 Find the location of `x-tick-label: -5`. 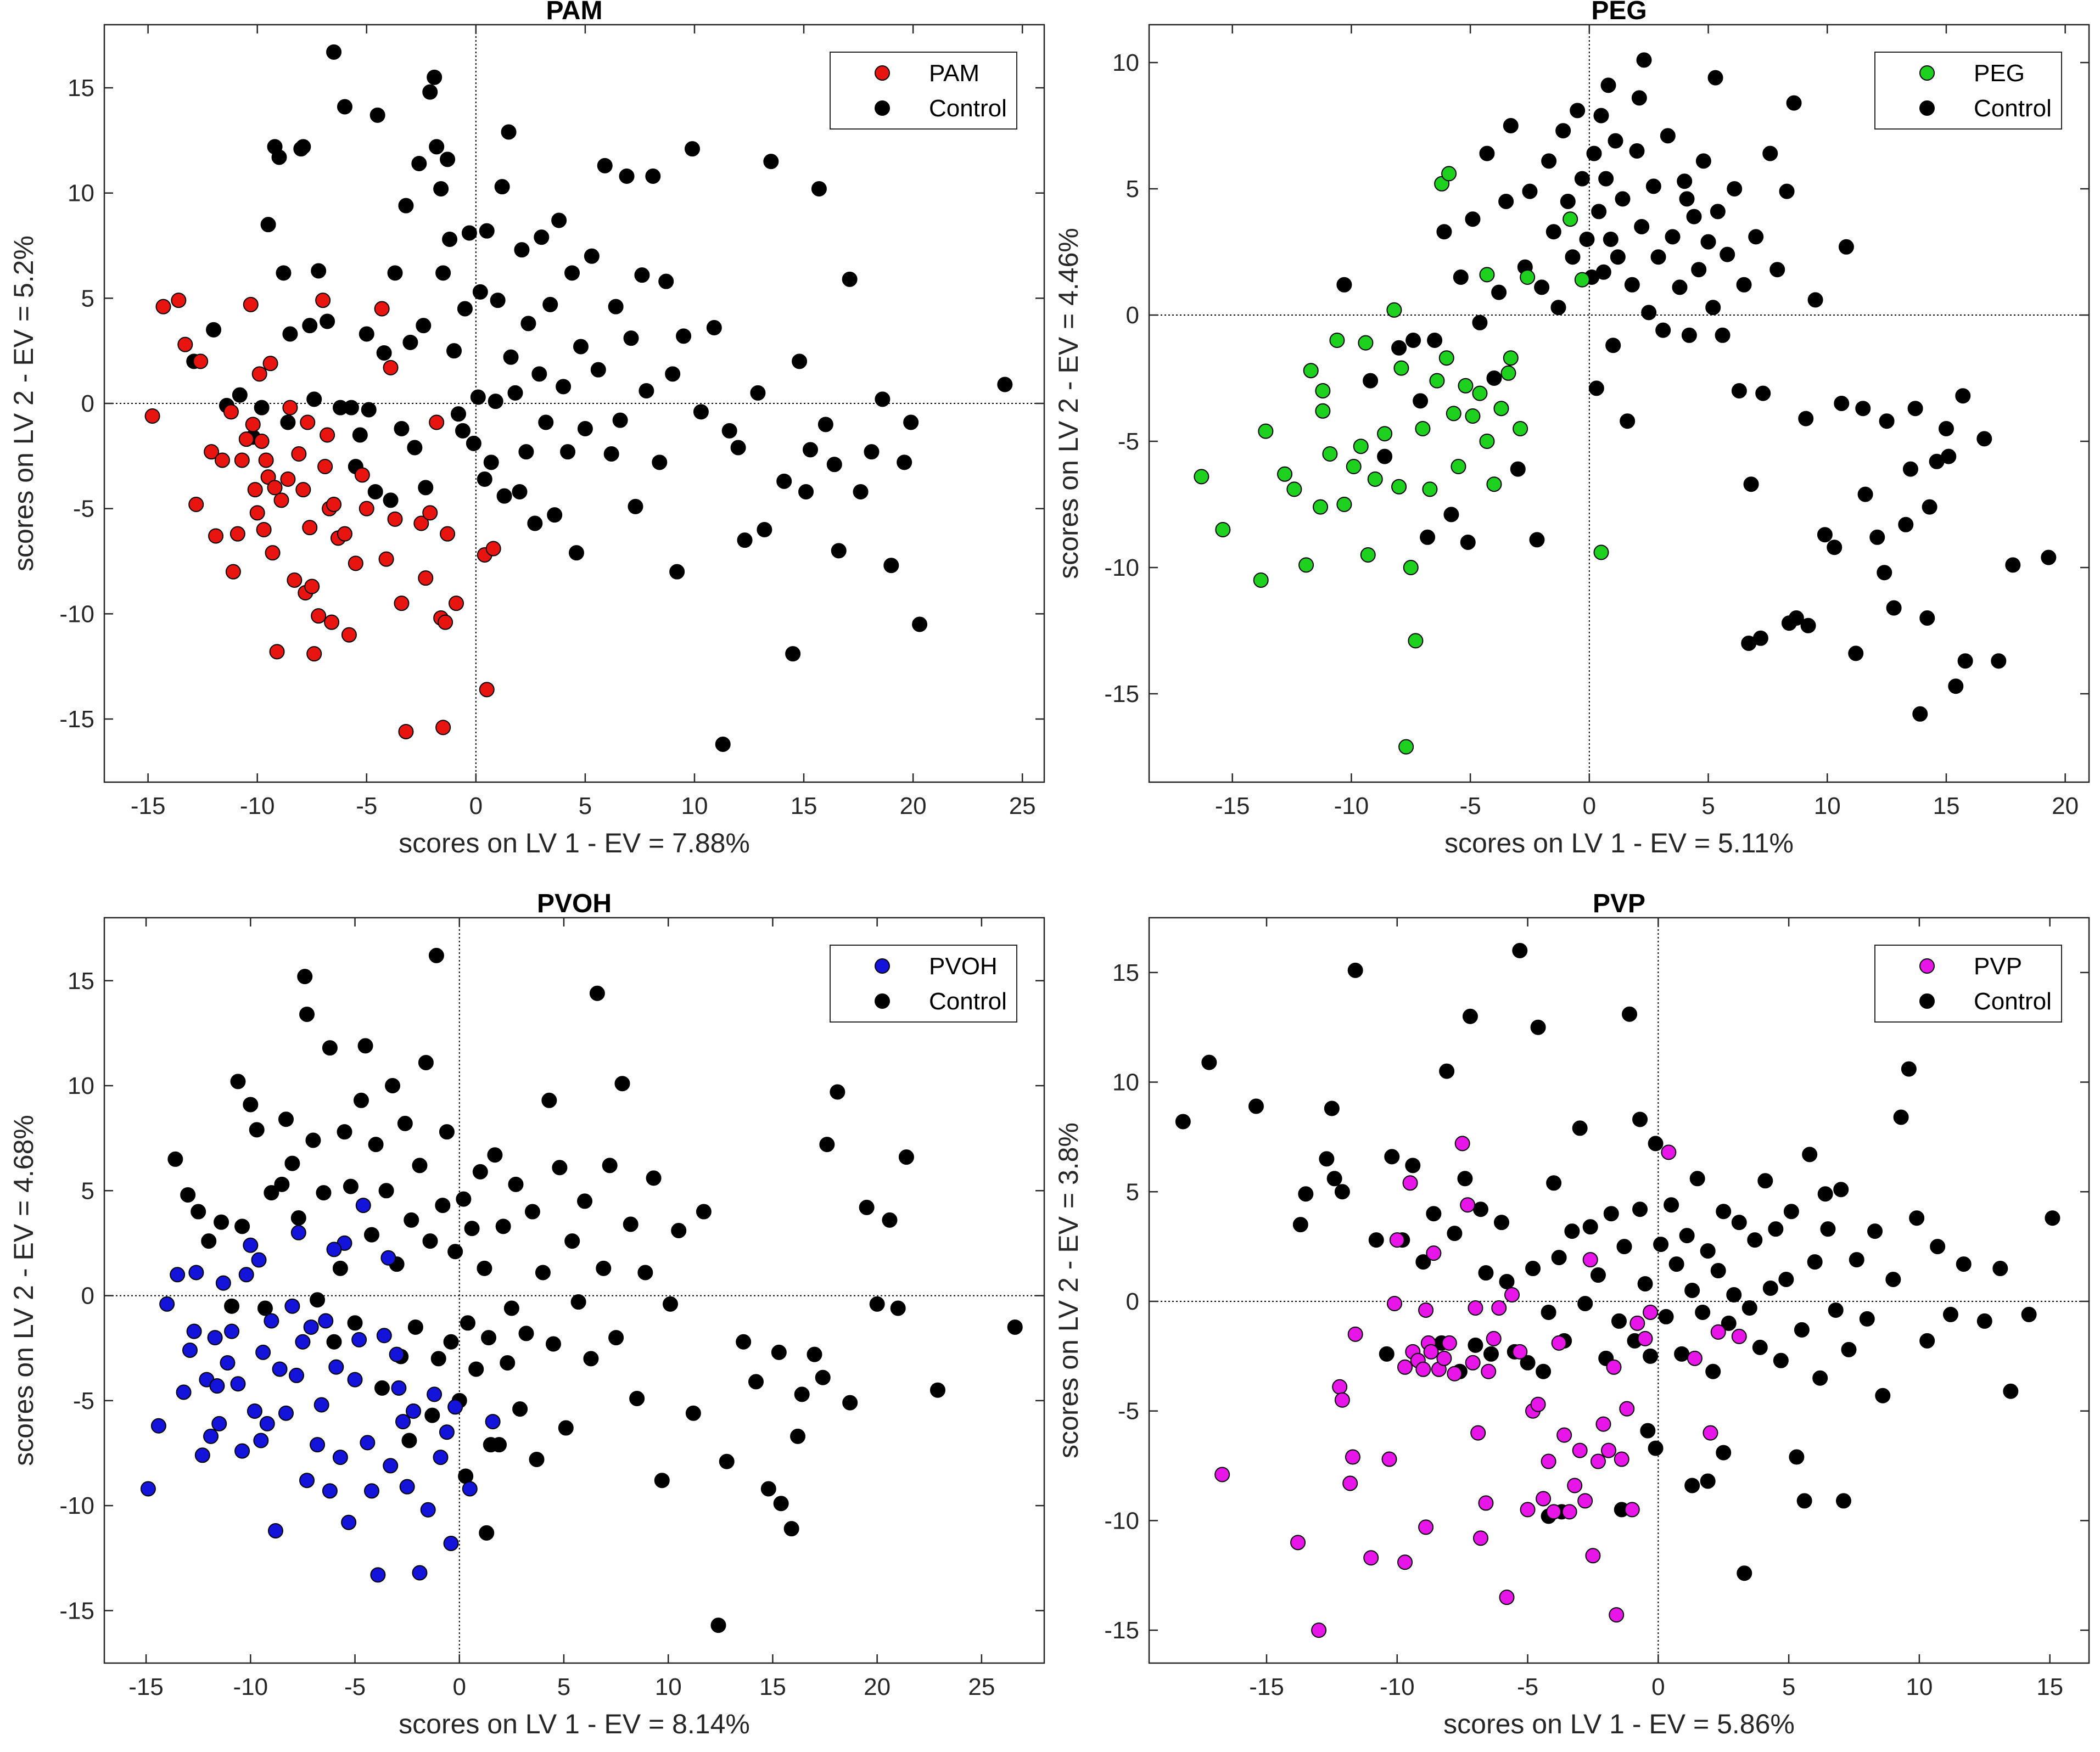

x-tick-label: -5 is located at coordinates (355, 1687).